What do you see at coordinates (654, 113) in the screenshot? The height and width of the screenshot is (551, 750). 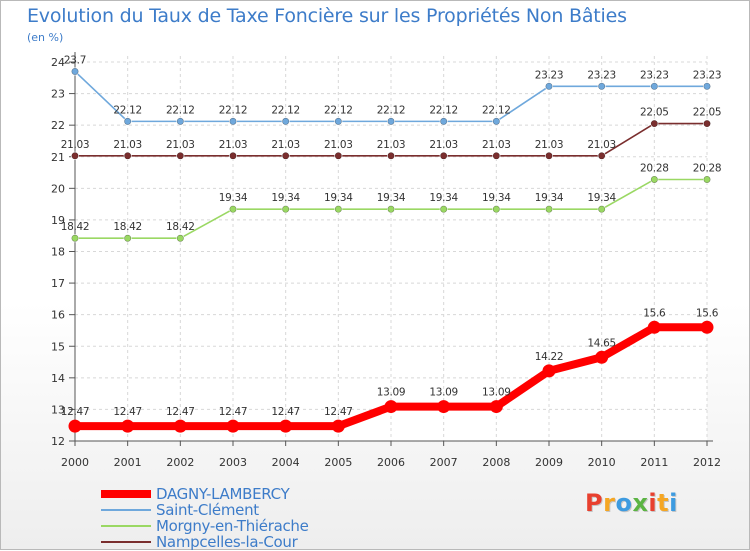 I see `data-label: 22.05` at bounding box center [654, 113].